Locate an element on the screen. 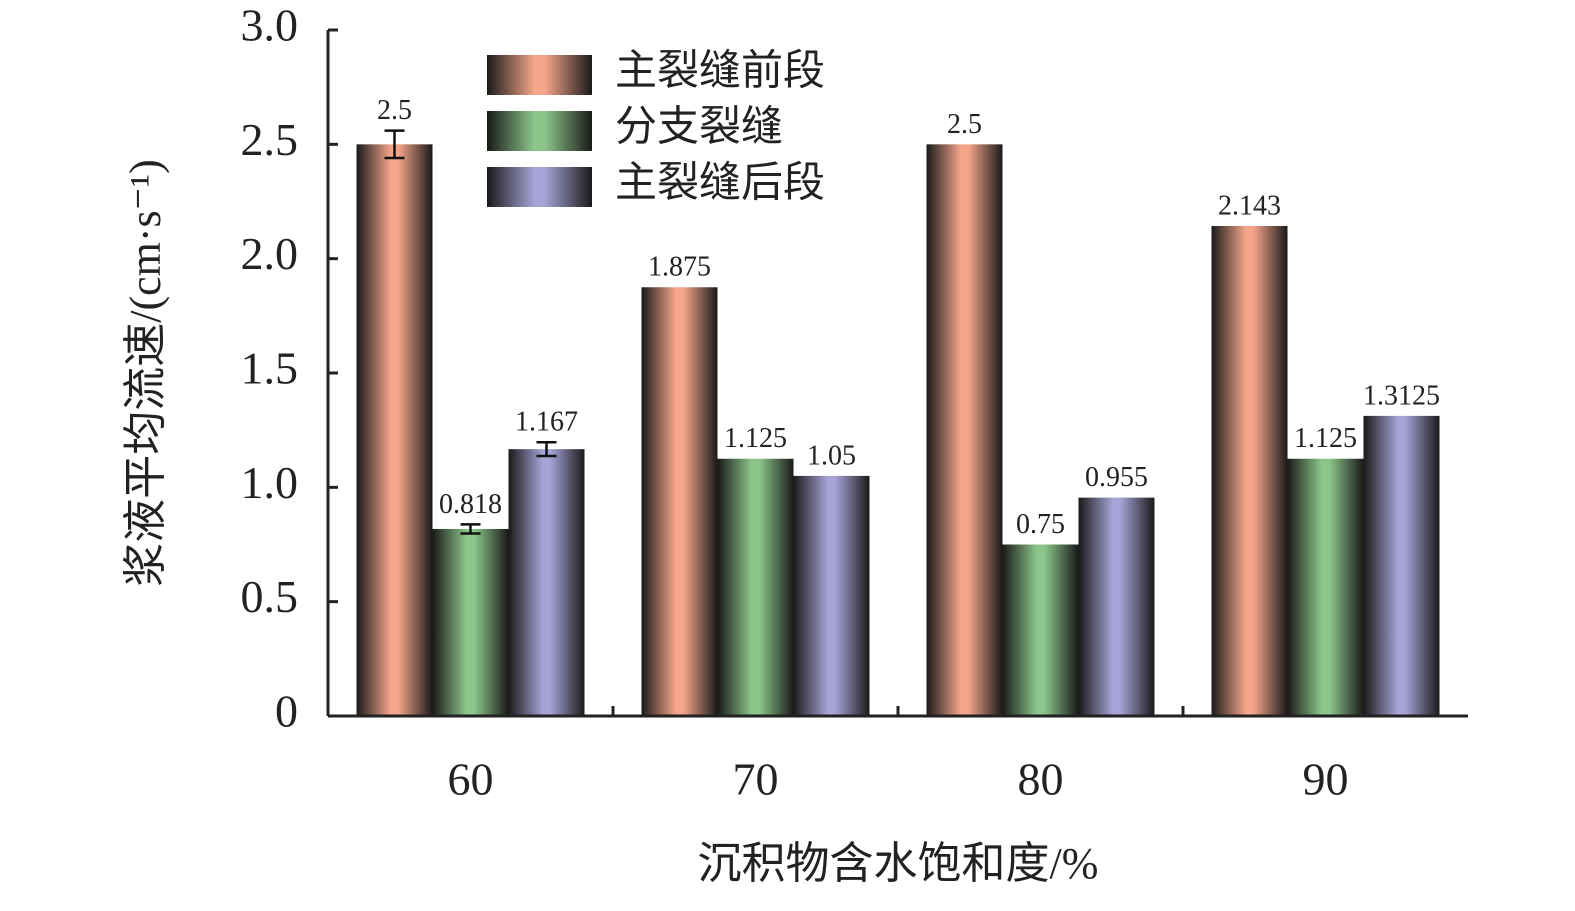  y-tick-label: 0.5 is located at coordinates (270, 596).